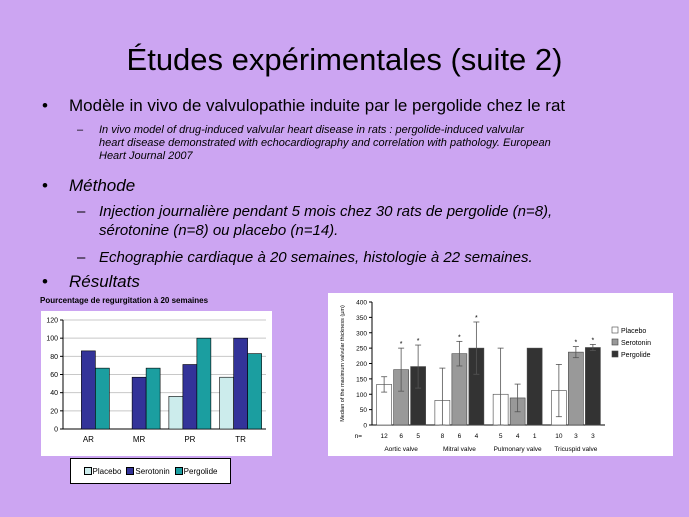  Describe the element at coordinates (153, 398) in the screenshot. I see `bar-pergolide-mr` at that location.